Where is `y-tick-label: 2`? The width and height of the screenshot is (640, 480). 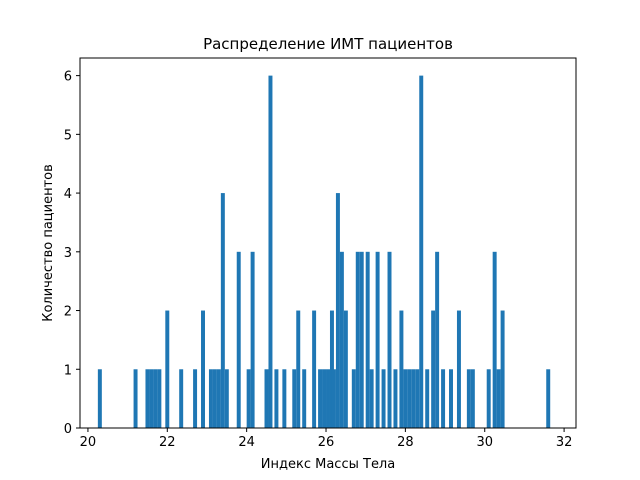
y-tick-label: 2 is located at coordinates (68, 312).